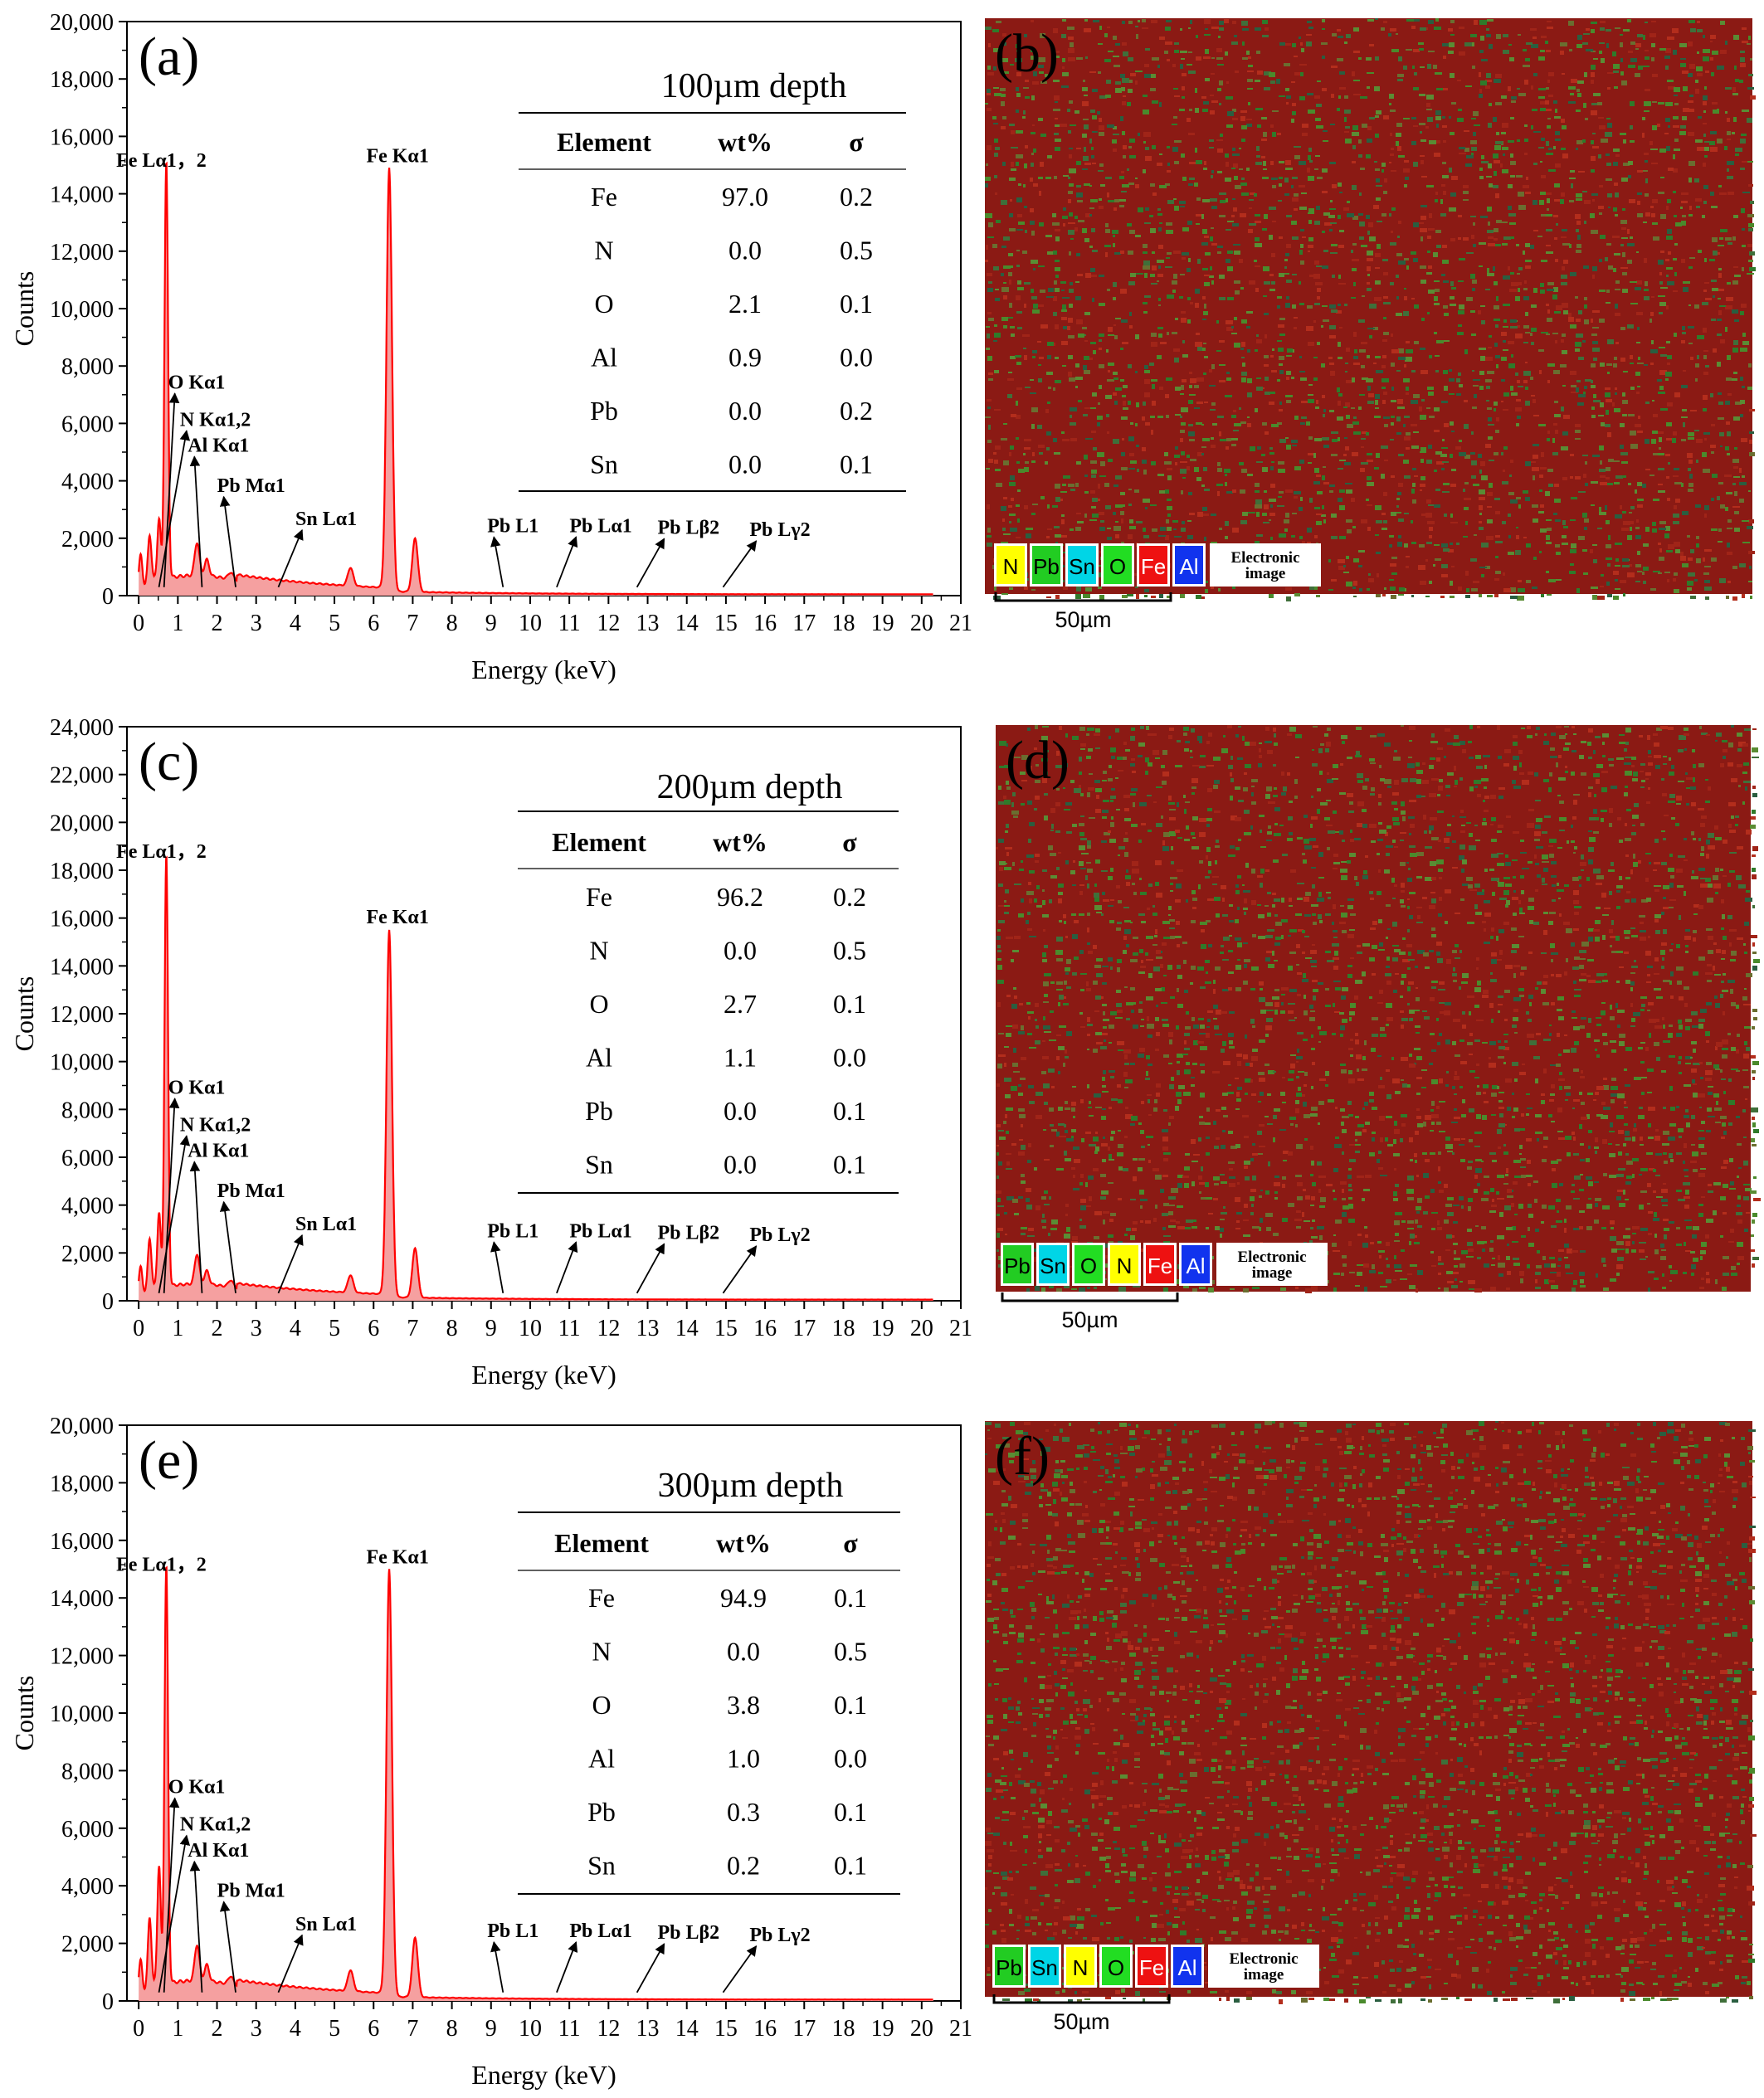 The width and height of the screenshot is (1764, 2098). Describe the element at coordinates (491, 2029) in the screenshot. I see `x-tick-label: 9` at that location.